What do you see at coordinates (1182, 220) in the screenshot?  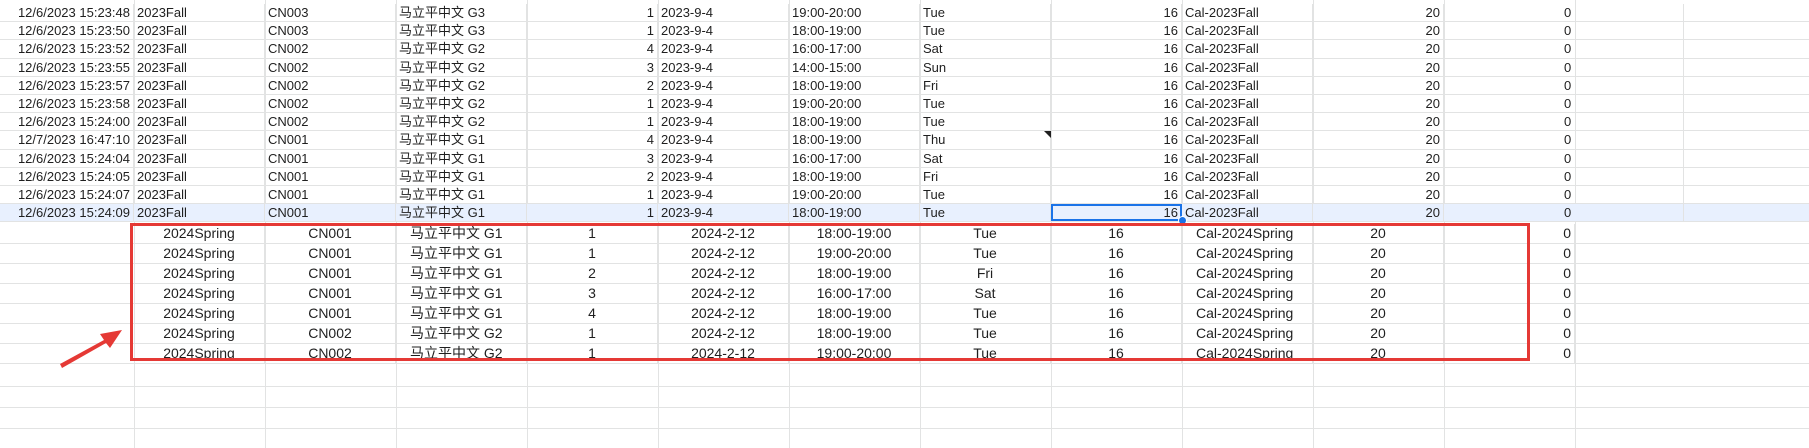 I see `fill-handle` at bounding box center [1182, 220].